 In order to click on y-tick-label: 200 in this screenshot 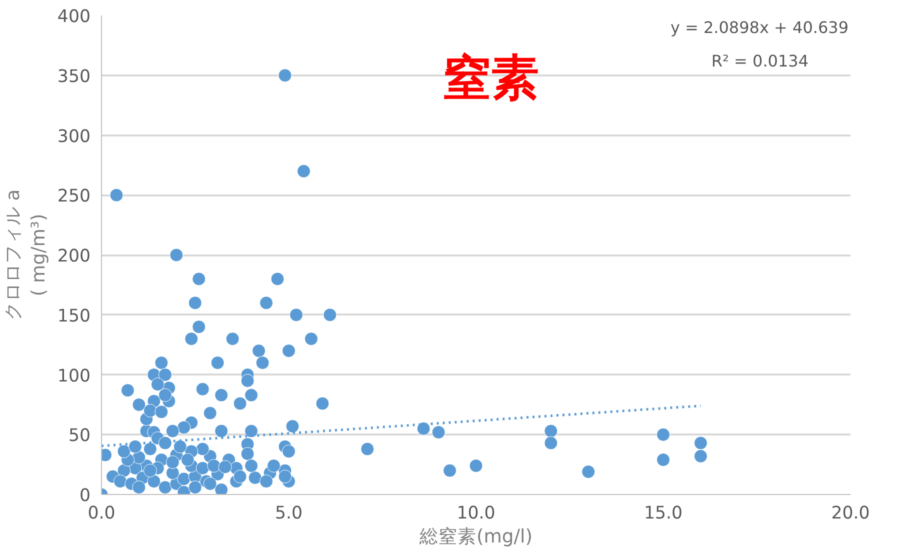, I will do `click(74, 256)`.